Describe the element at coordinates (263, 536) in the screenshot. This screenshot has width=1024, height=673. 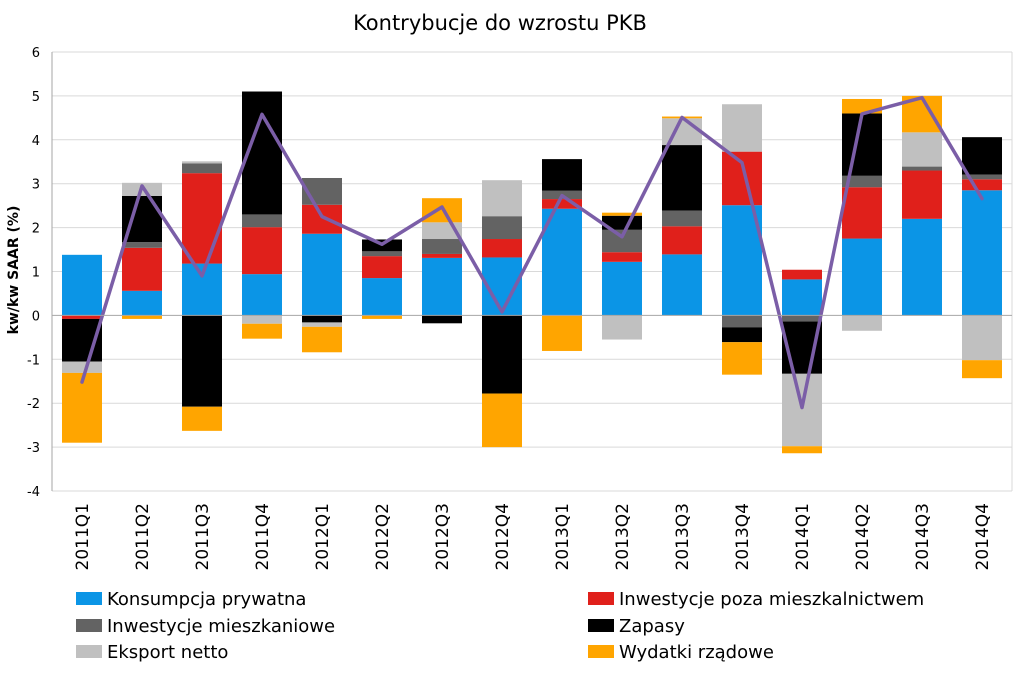
I see `x-tick-label: 2011Q4` at that location.